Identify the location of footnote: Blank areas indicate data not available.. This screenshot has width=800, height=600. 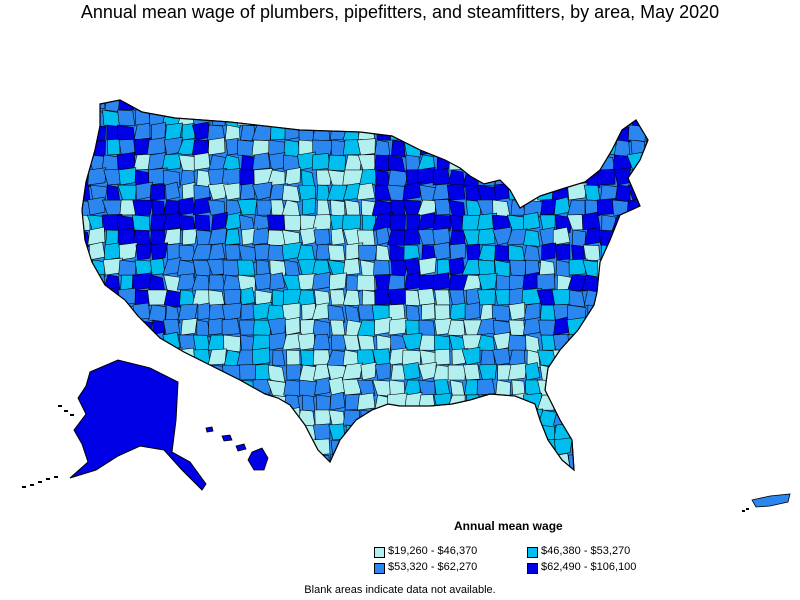
(400, 590).